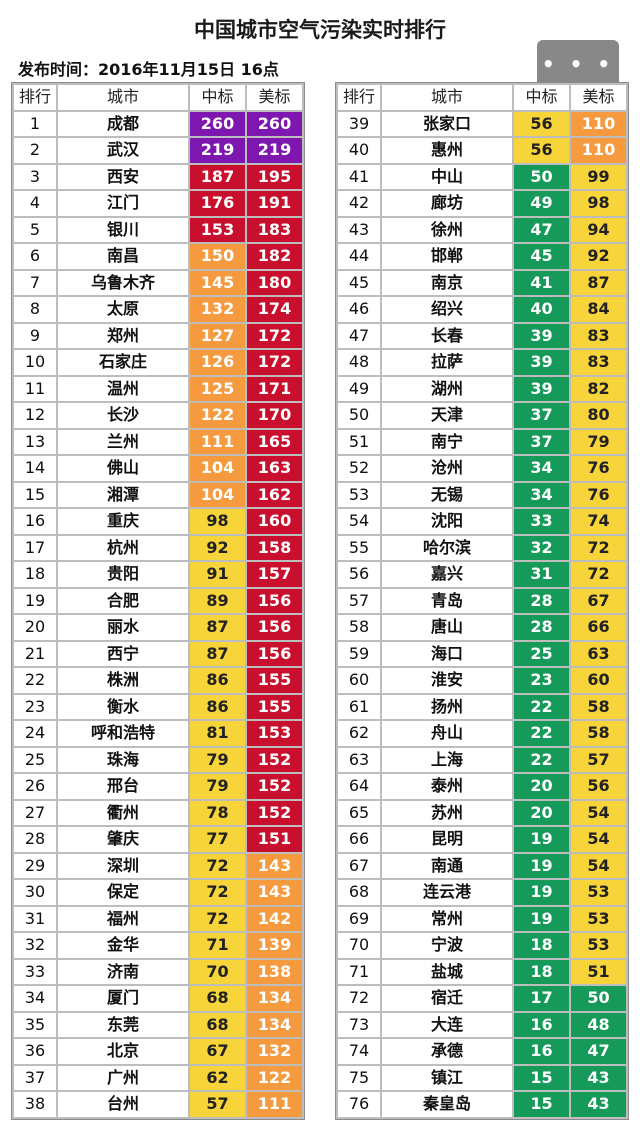 This screenshot has width=640, height=1136. Describe the element at coordinates (123, 362) in the screenshot. I see `city-cell: 石家庄` at that location.